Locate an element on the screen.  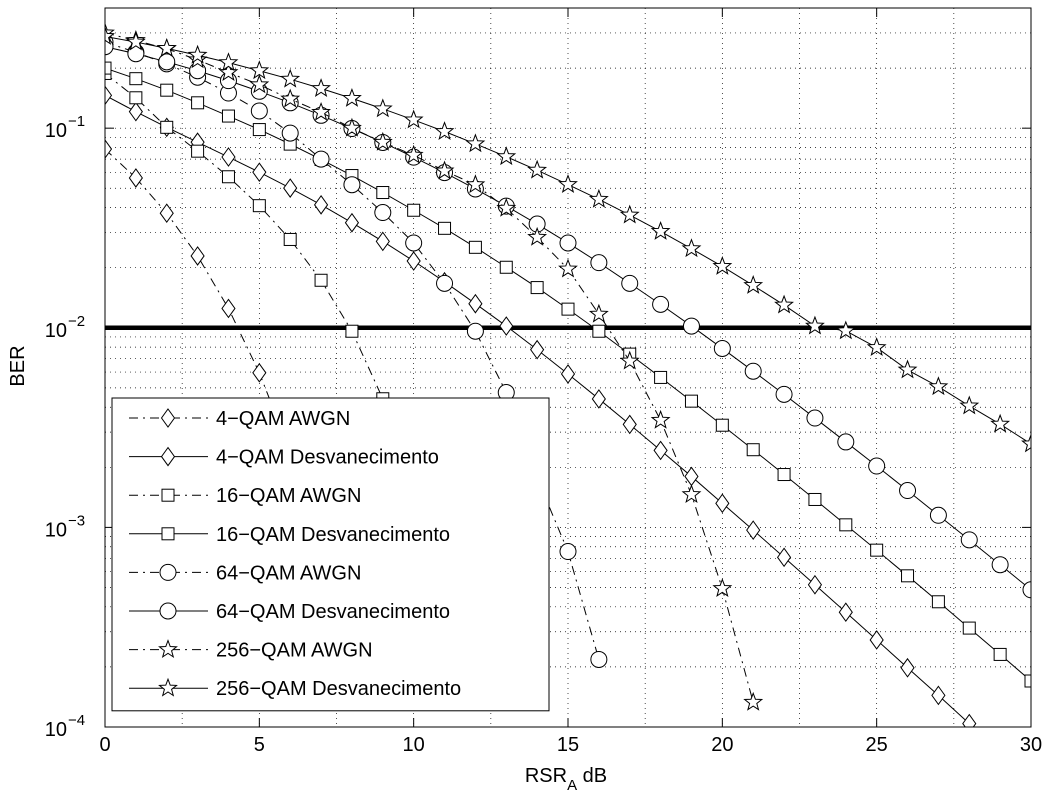
x-tick-label: 25 is located at coordinates (877, 745).